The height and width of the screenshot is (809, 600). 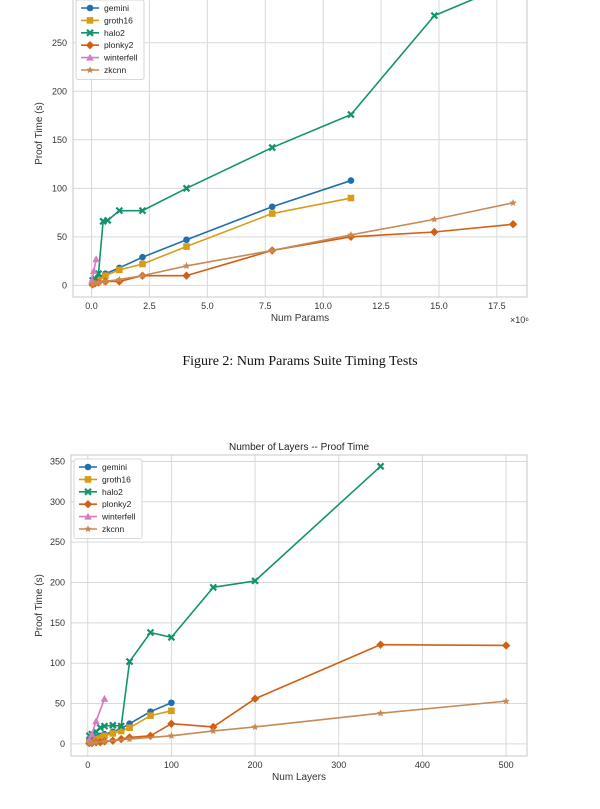 I want to click on x-exponent-label: ×10⁶, so click(x=519, y=320).